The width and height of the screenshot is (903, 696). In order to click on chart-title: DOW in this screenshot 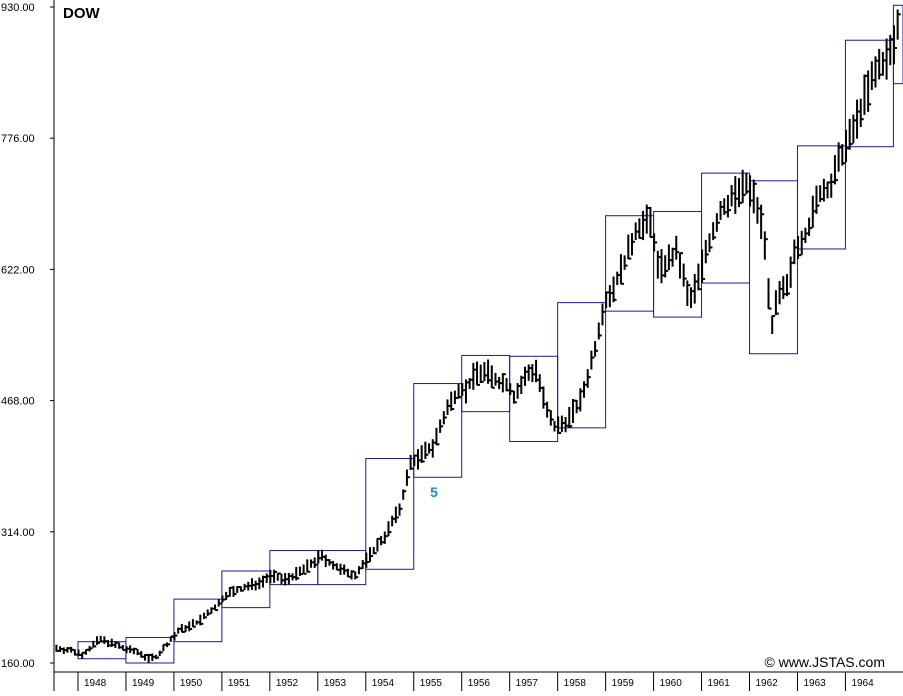, I will do `click(82, 13)`.